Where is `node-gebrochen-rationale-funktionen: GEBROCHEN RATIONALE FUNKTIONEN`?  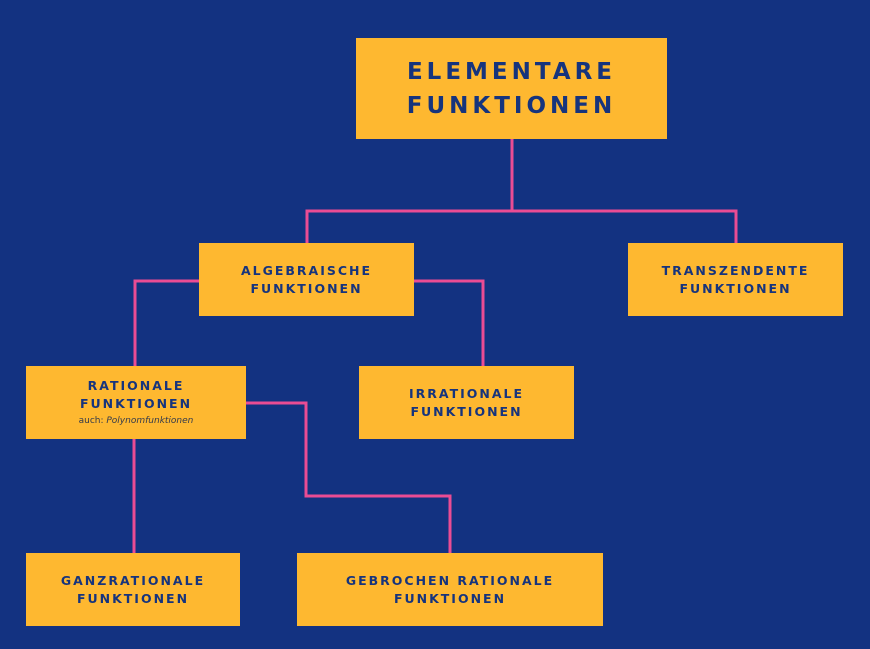 node-gebrochen-rationale-funktionen: GEBROCHEN RATIONALE FUNKTIONEN is located at coordinates (450, 589).